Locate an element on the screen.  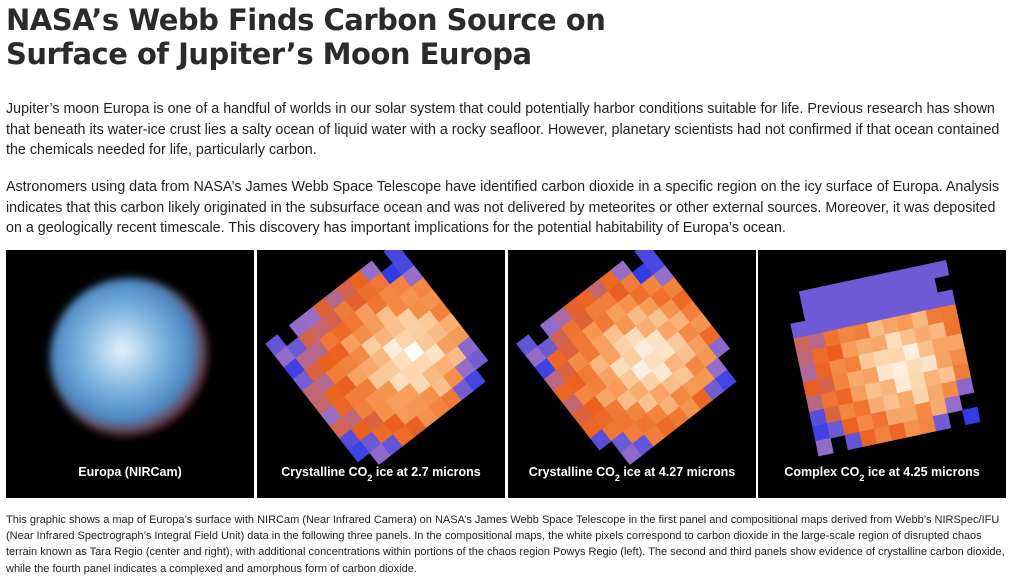
panel-label: Crystalline CO2 ice at 2.7 microns is located at coordinates (381, 474).